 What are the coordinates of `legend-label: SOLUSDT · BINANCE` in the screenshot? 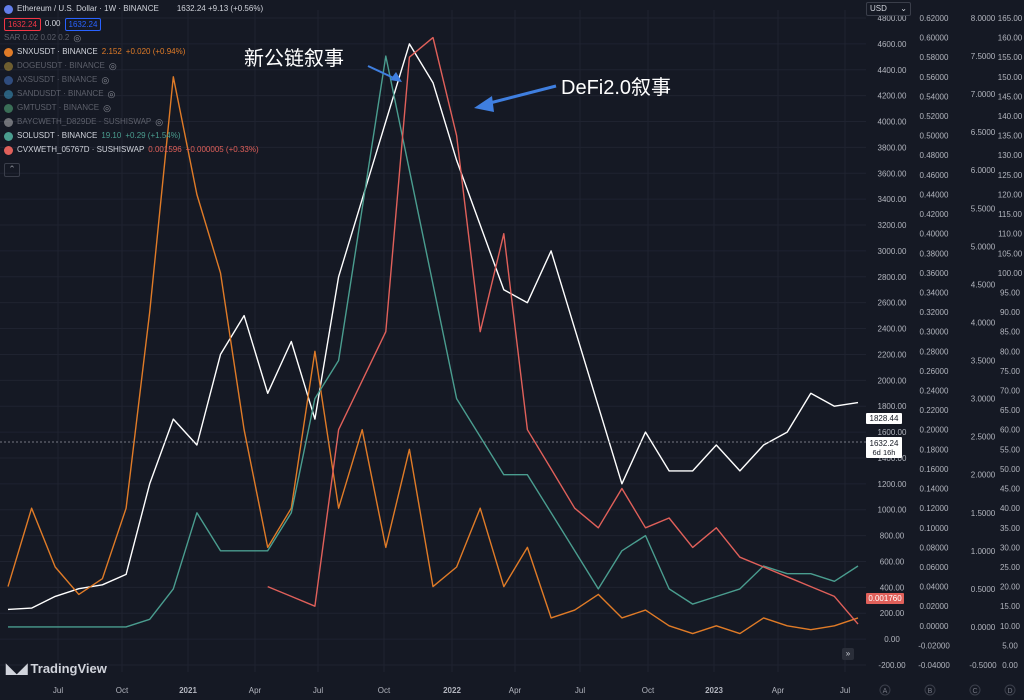 It's located at (57, 135).